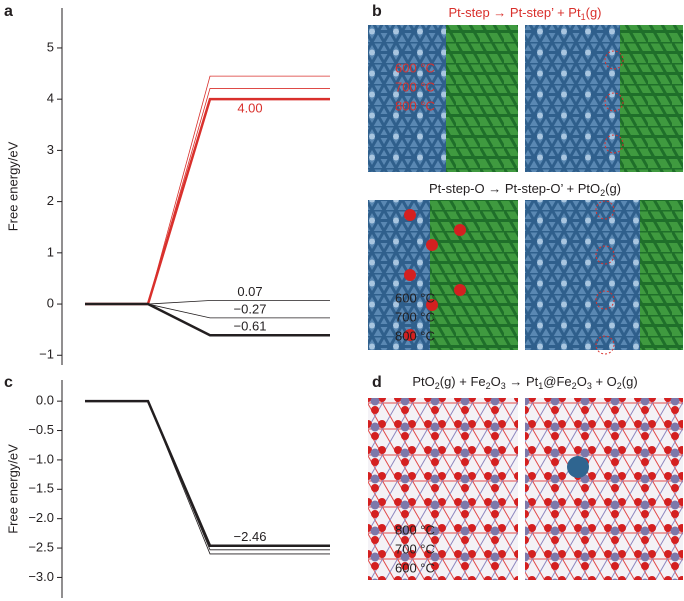  What do you see at coordinates (46, 354) in the screenshot?
I see `y-tick-label: −1` at bounding box center [46, 354].